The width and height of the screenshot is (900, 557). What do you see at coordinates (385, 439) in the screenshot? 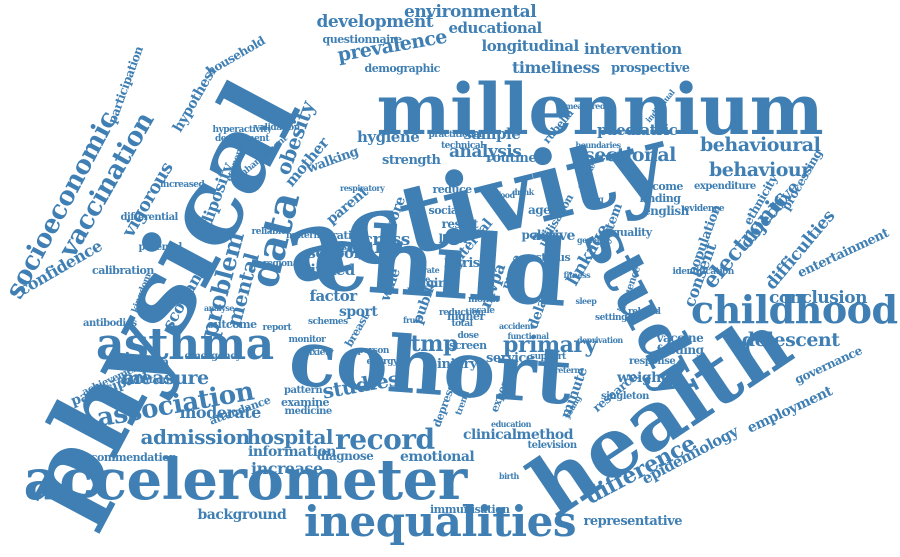
I see `word: record` at bounding box center [385, 439].